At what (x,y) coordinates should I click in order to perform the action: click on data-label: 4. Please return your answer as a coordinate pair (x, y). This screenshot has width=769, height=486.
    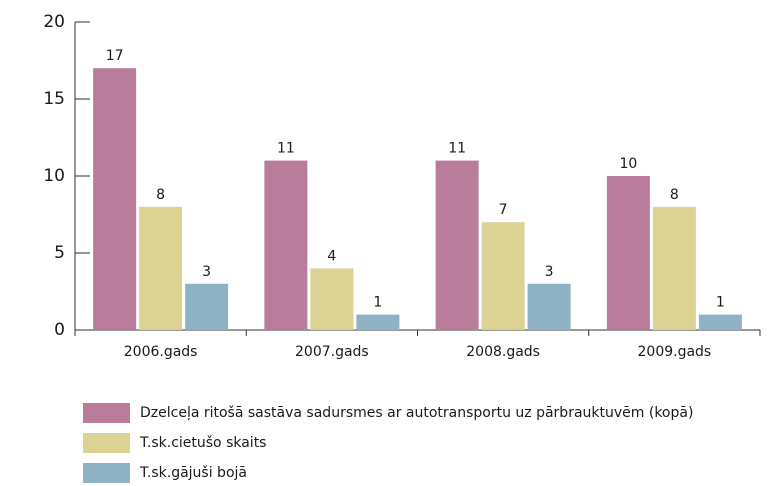
    Looking at the image, I should click on (331, 256).